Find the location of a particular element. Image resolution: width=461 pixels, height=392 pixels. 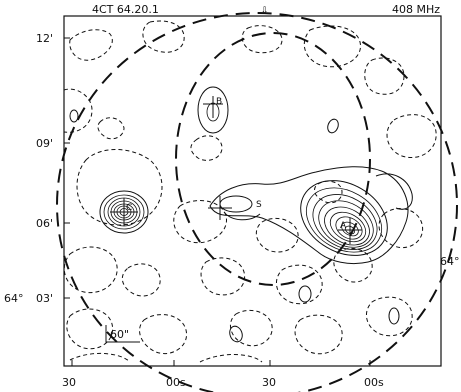

source-a-s-contours is located at coordinates (310, 215).